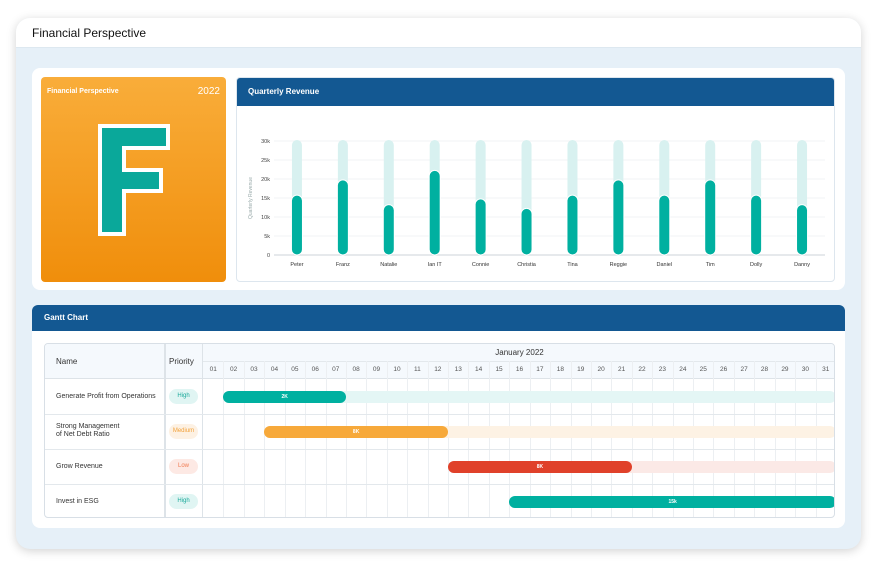 The image size is (878, 566). What do you see at coordinates (254, 369) in the screenshot?
I see `day-label: 03` at bounding box center [254, 369].